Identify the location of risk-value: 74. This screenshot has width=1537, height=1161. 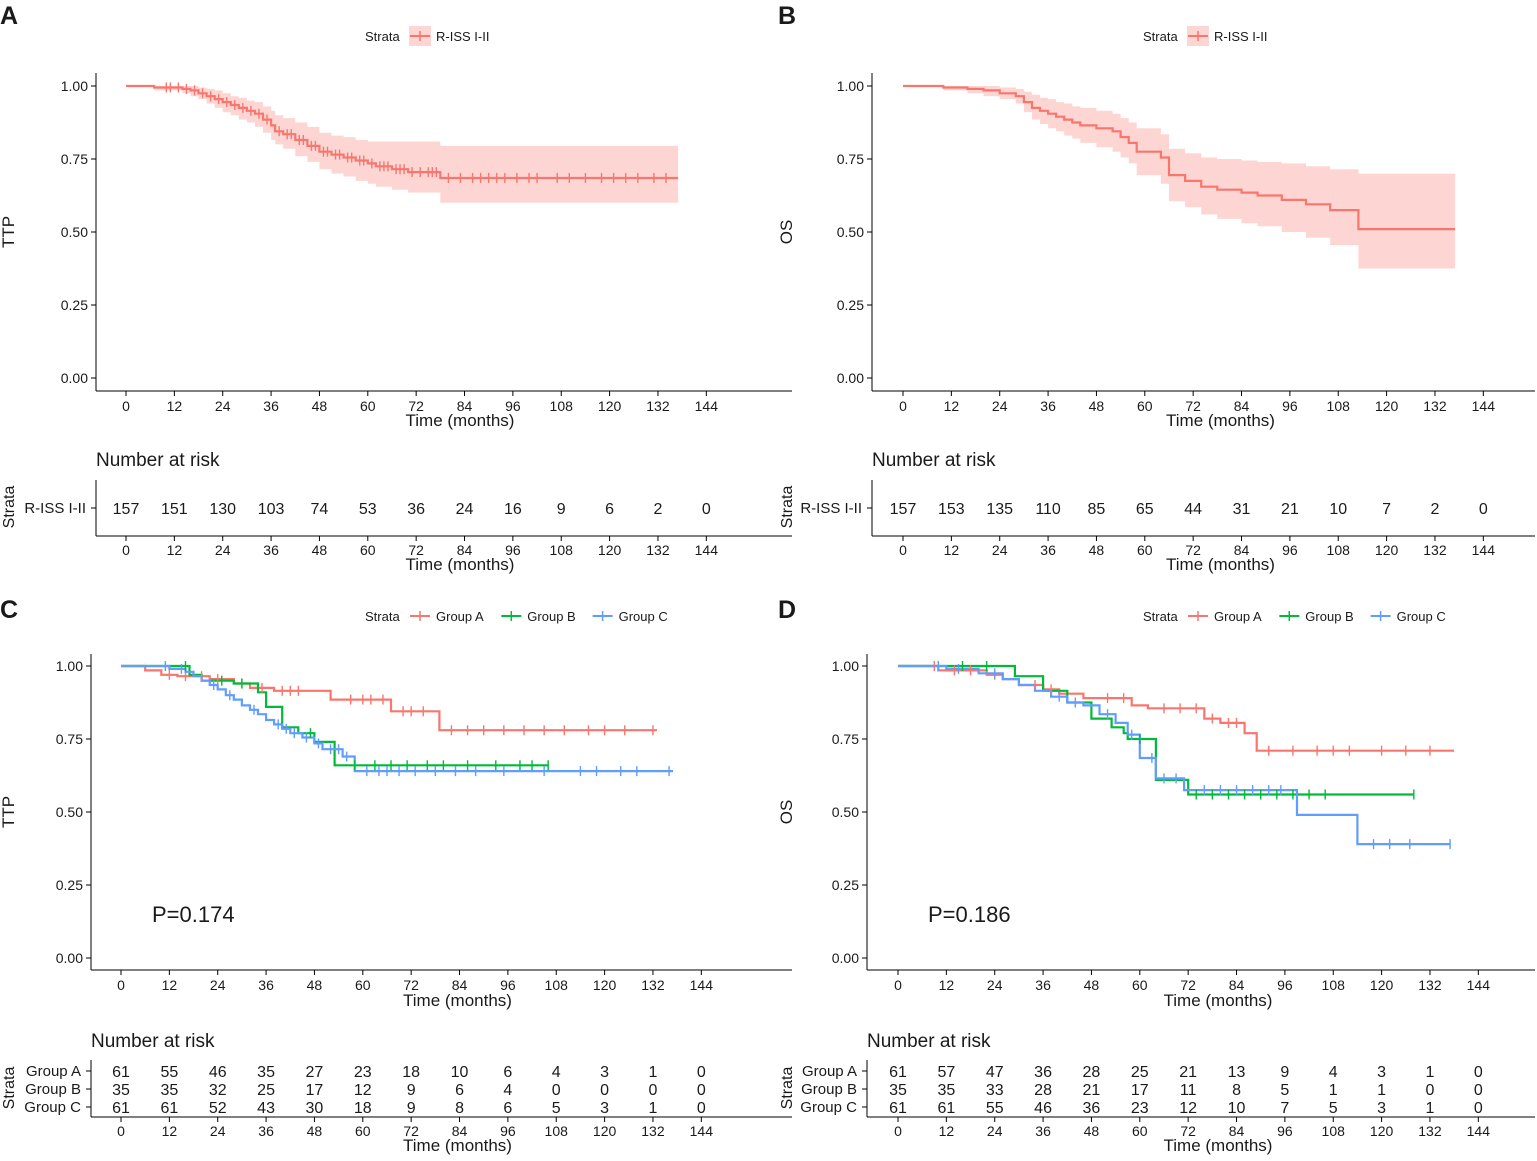
(320, 509).